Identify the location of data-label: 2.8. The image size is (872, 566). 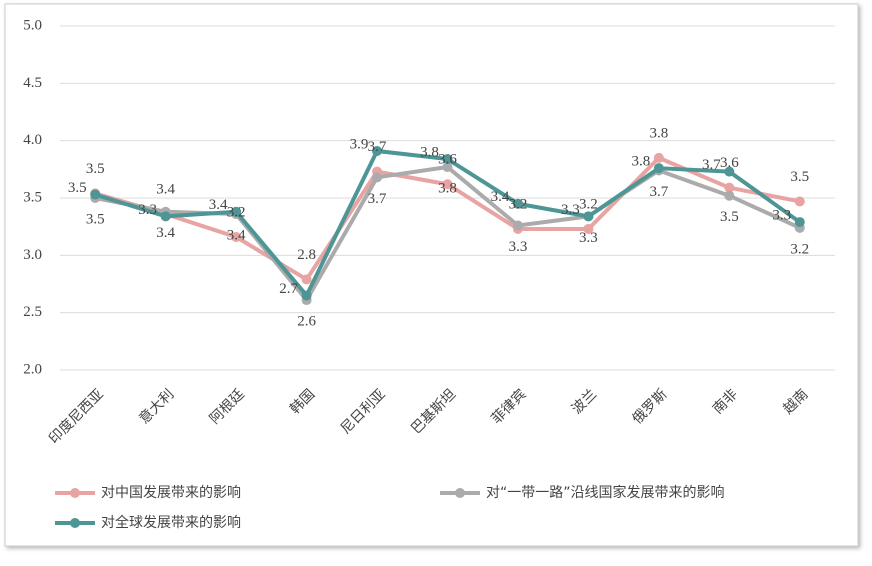
(306, 255).